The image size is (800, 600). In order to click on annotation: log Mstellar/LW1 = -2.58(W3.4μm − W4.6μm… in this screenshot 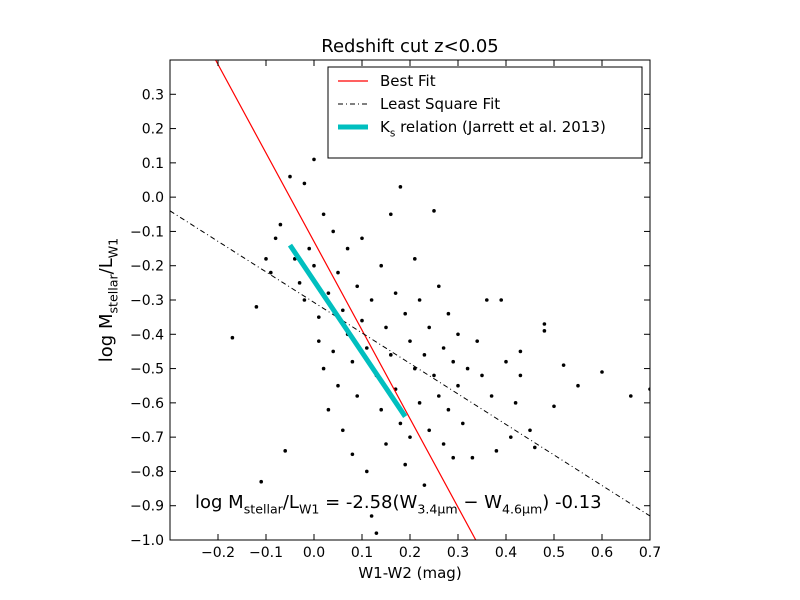, I will do `click(398, 504)`.